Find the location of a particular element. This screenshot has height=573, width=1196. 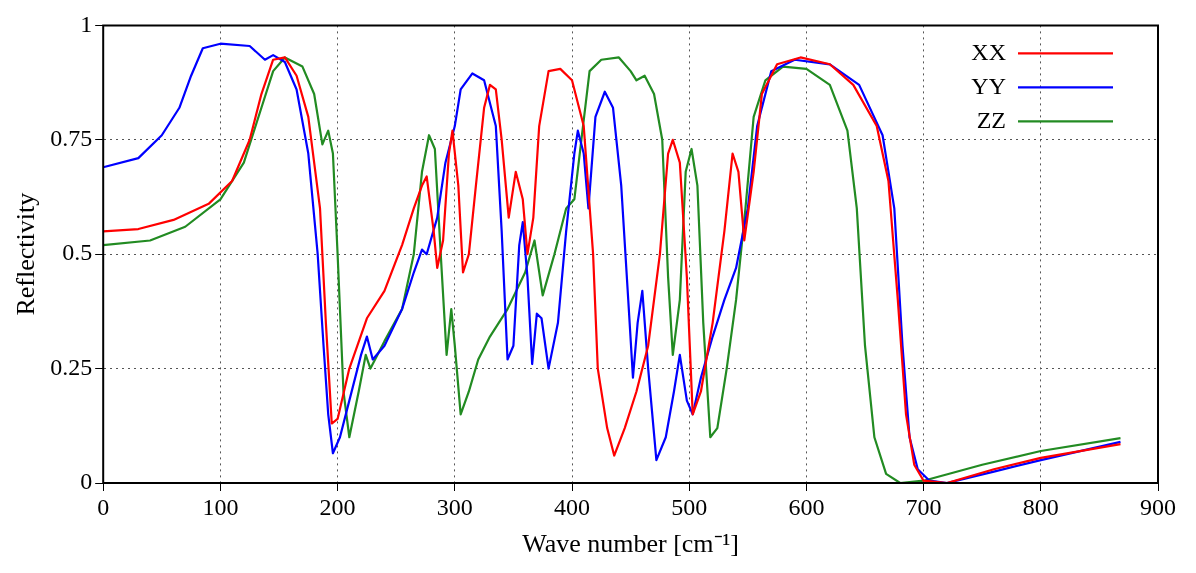

y-tick-label: 0.5 is located at coordinates (77, 252).